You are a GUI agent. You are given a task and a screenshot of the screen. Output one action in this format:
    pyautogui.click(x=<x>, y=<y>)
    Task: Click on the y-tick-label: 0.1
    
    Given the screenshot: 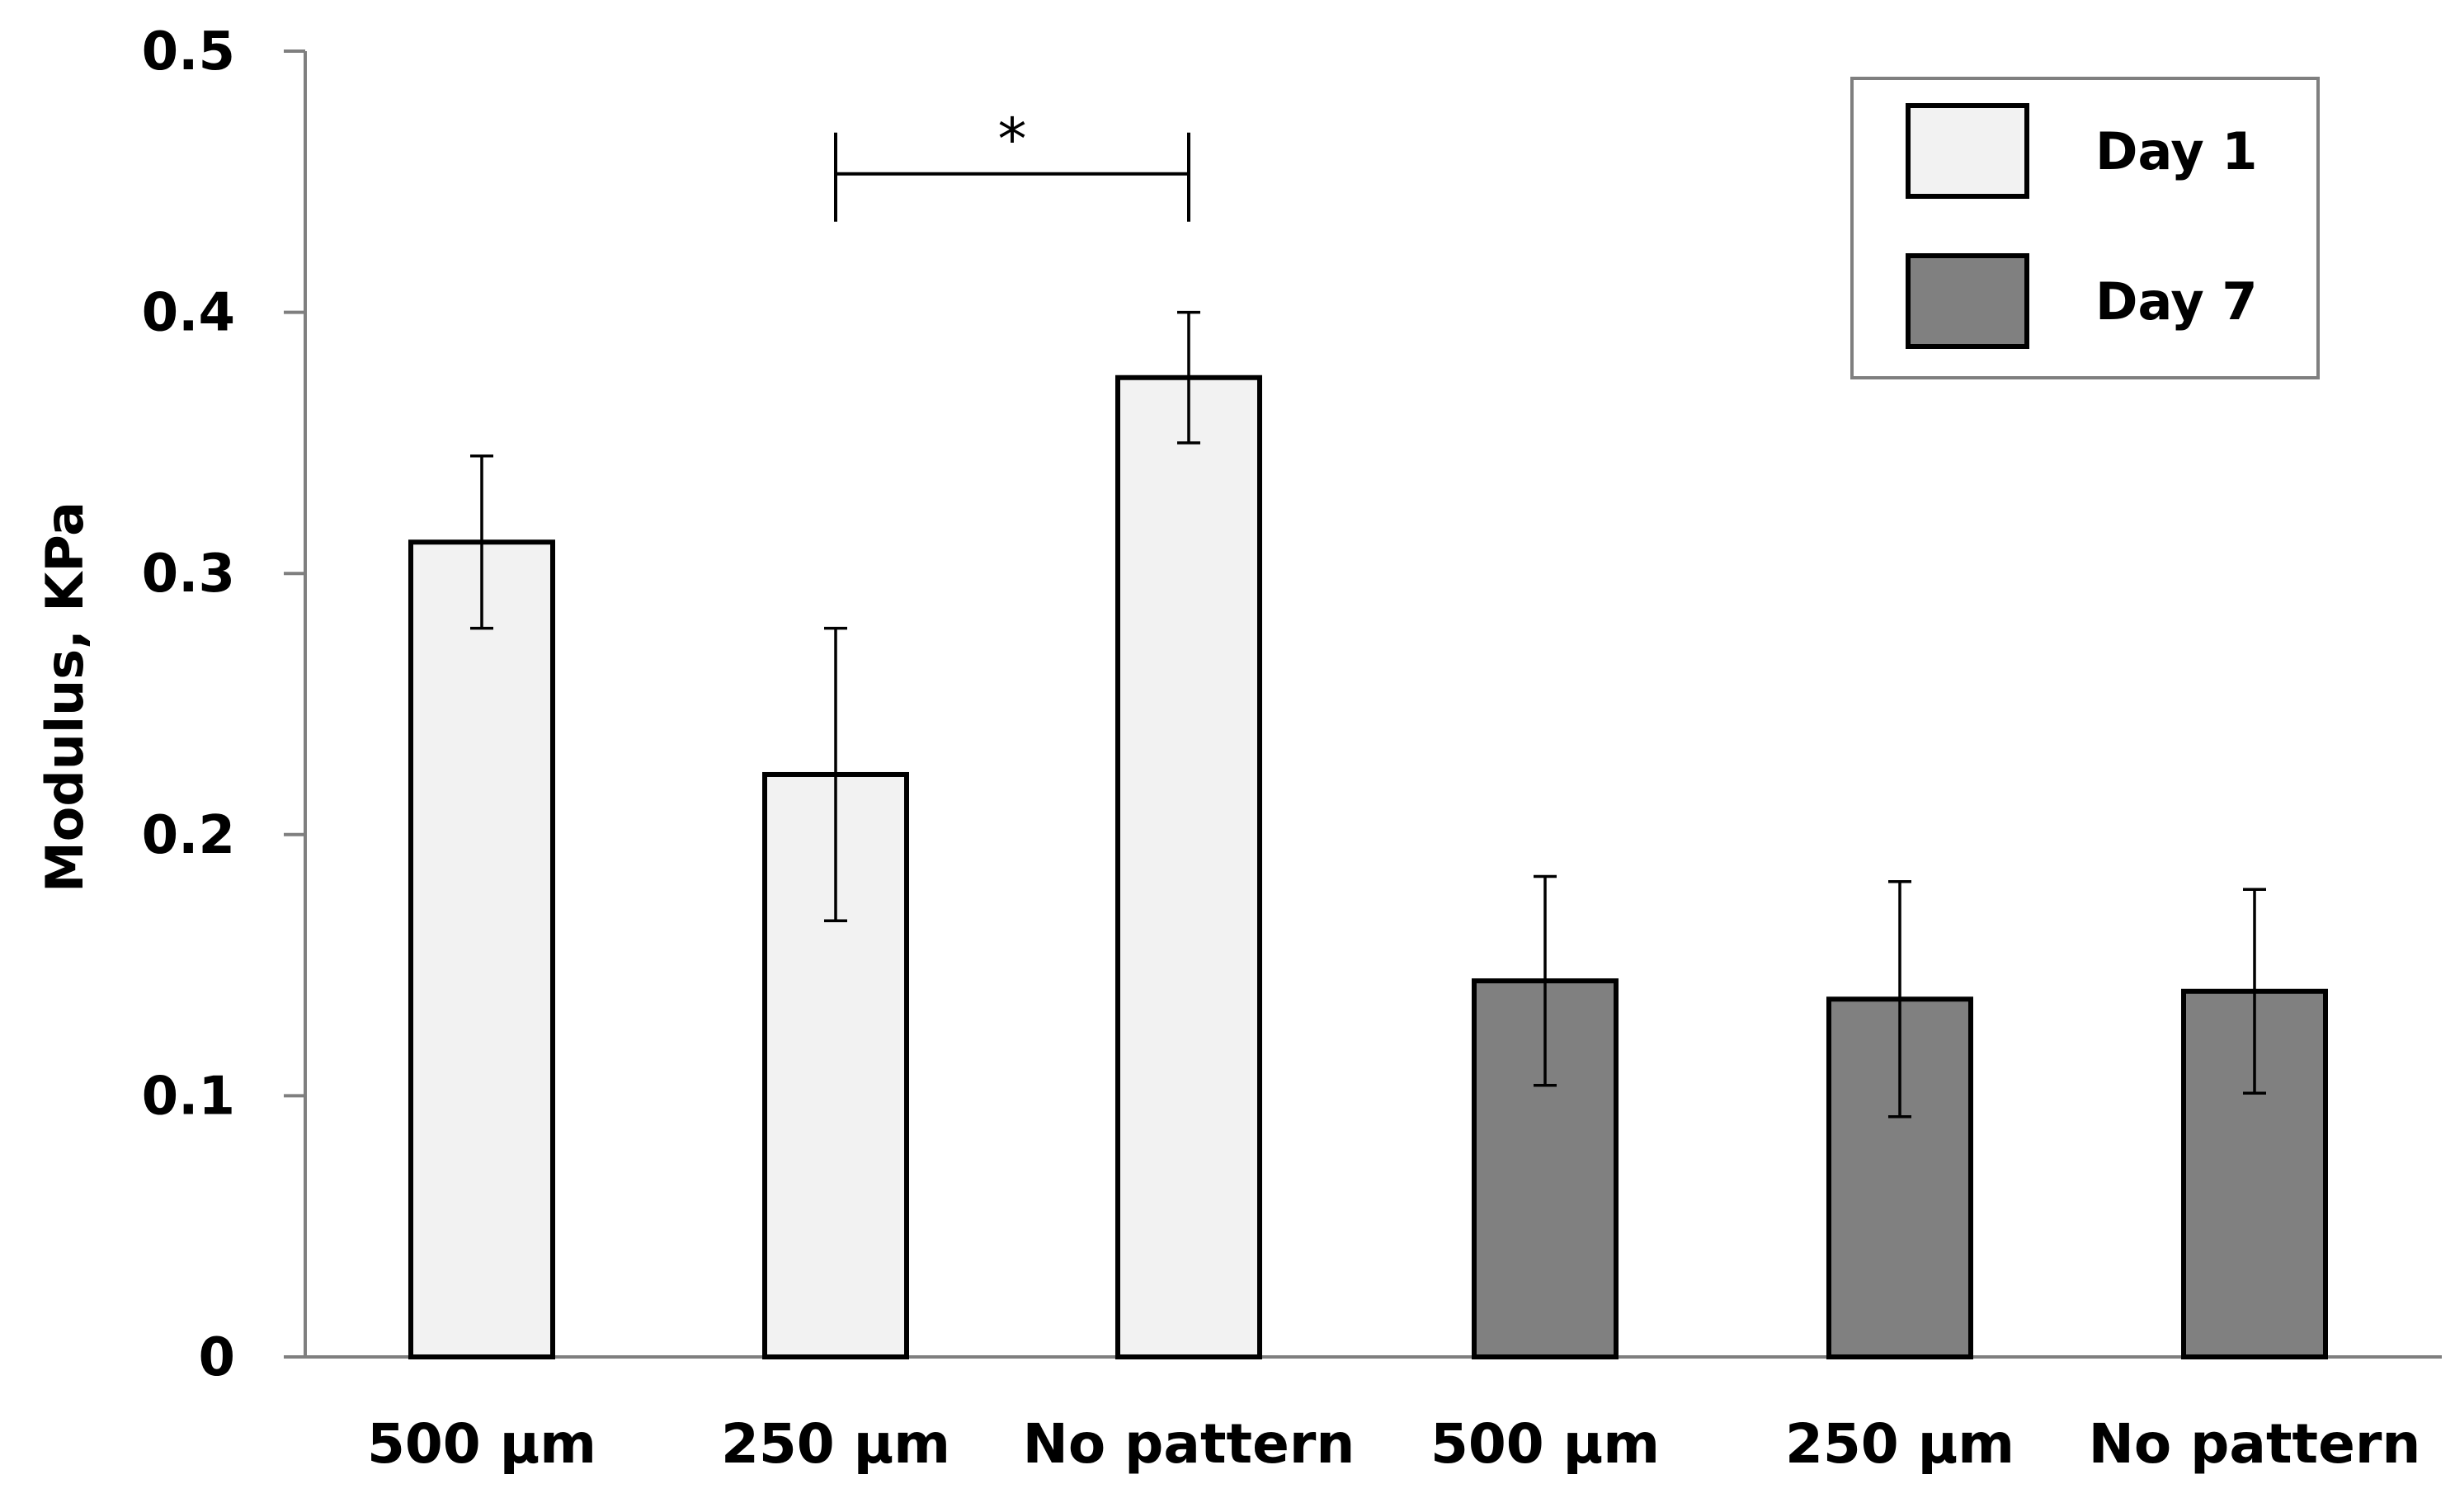 What is the action you would take?
    pyautogui.click(x=188, y=1096)
    